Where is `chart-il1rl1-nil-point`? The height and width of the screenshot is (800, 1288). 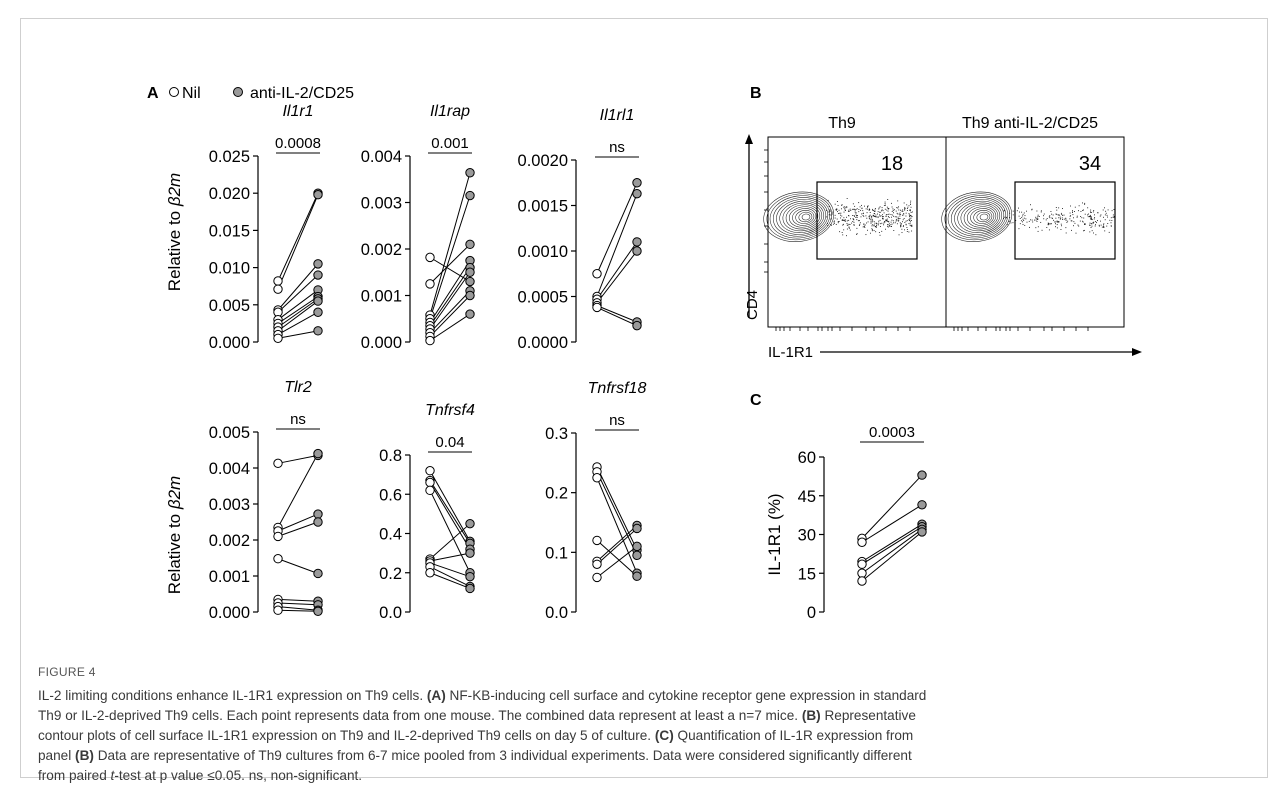 chart-il1rl1-nil-point is located at coordinates (597, 274).